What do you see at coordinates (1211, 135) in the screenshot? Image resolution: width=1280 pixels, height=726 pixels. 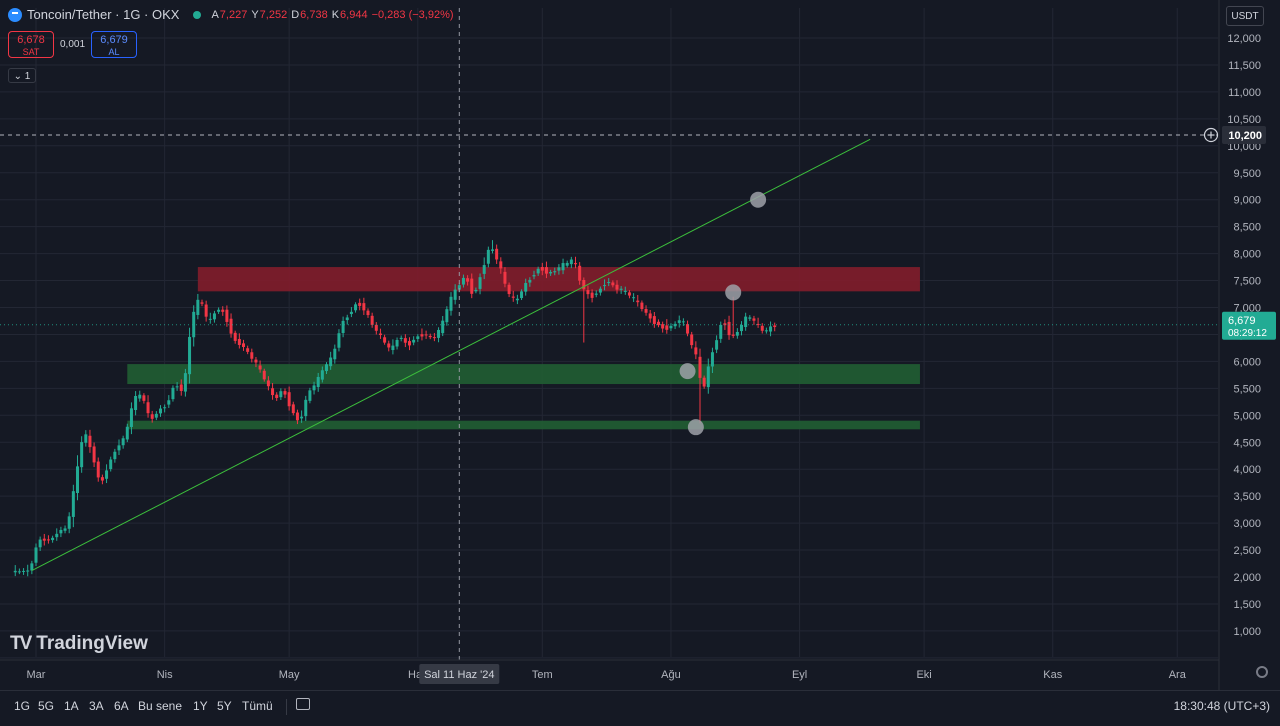 I see `add-alert-icon` at bounding box center [1211, 135].